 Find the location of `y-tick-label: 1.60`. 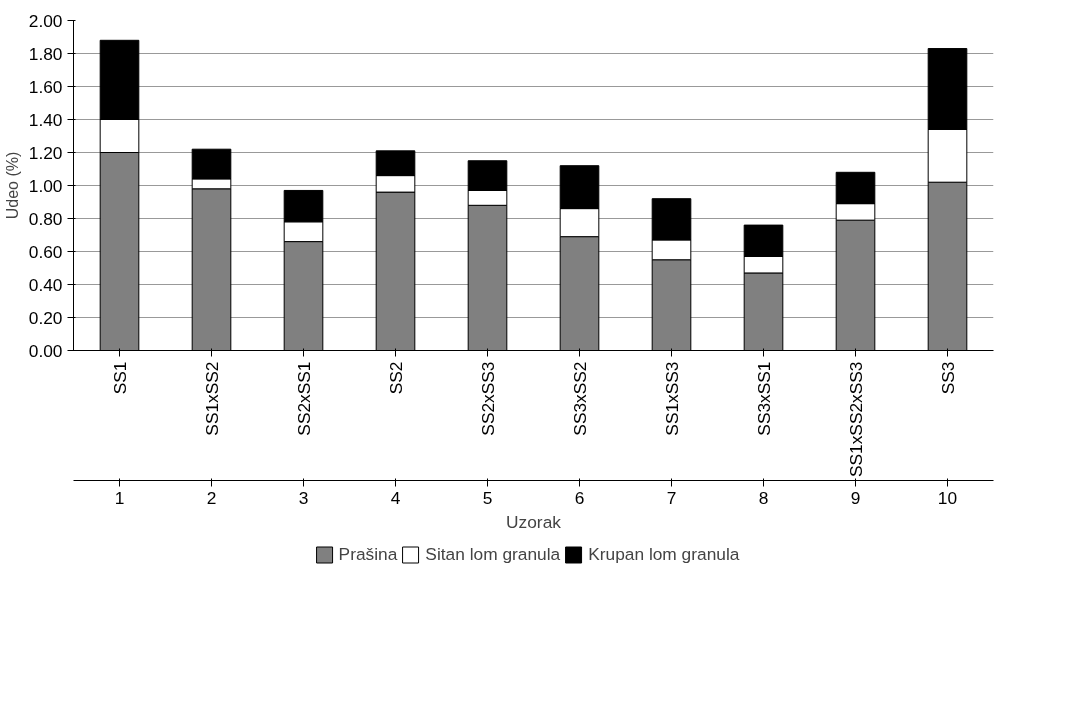

y-tick-label: 1.60 is located at coordinates (45, 86).